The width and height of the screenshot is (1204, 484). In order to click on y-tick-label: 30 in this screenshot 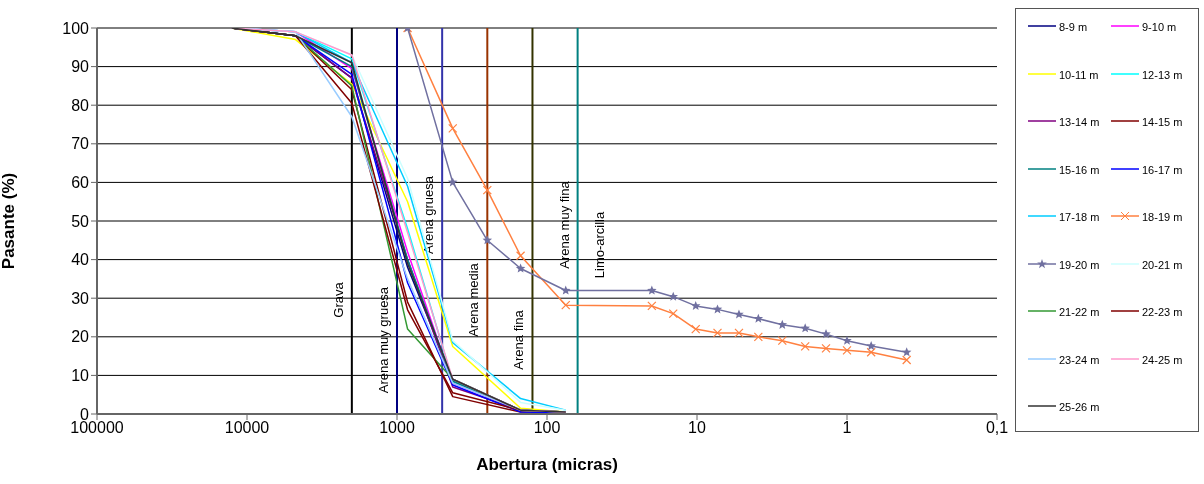, I will do `click(80, 298)`.